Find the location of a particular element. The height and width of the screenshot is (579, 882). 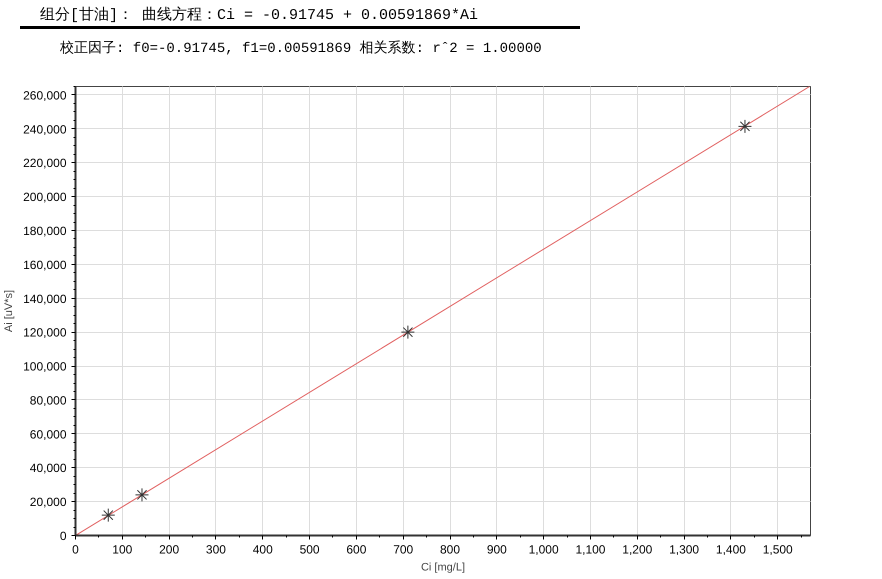

y-tick-label: 120,000 is located at coordinates (45, 333).